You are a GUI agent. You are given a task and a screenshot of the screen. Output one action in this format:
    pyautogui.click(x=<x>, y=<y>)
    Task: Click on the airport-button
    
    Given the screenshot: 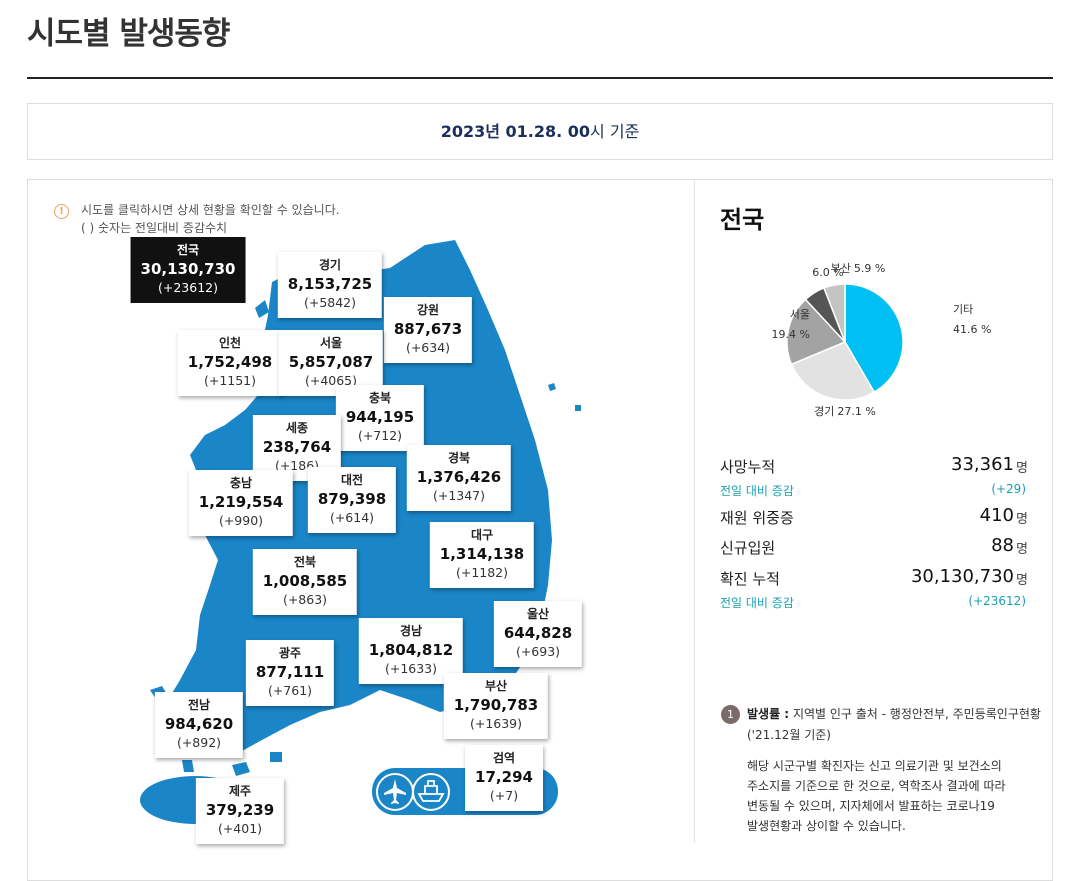 What is the action you would take?
    pyautogui.click(x=395, y=792)
    